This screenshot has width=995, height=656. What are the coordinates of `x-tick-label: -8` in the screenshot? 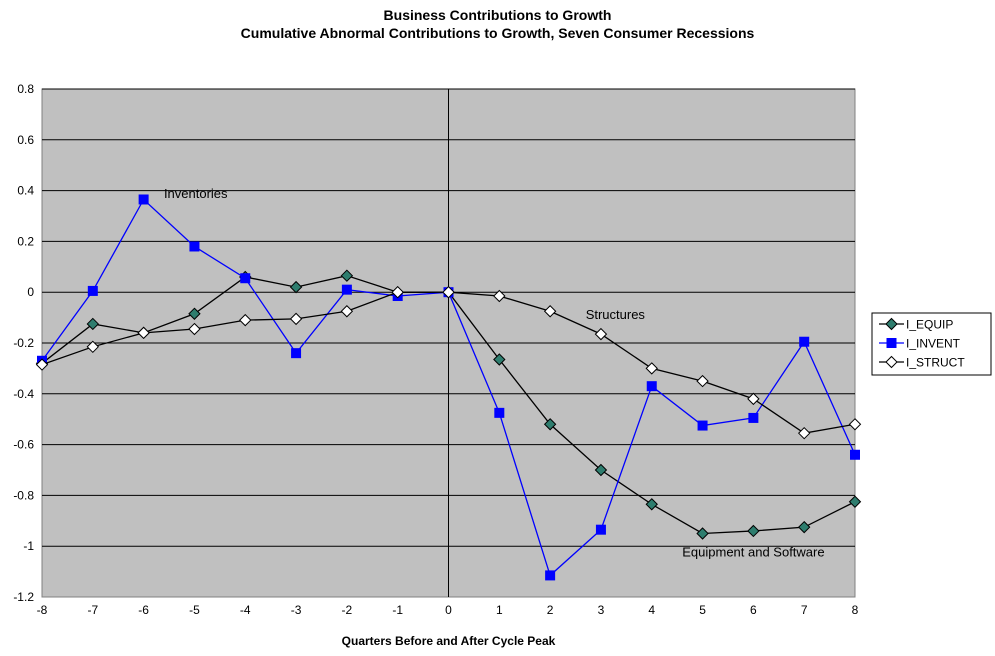 It's located at (42, 610).